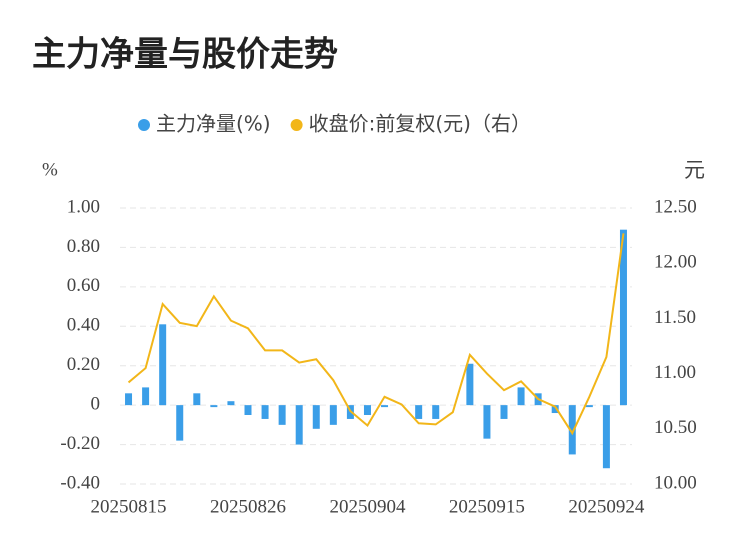 Image resolution: width=750 pixels, height=558 pixels. I want to click on y-tick-label: 0.80, so click(83, 246).